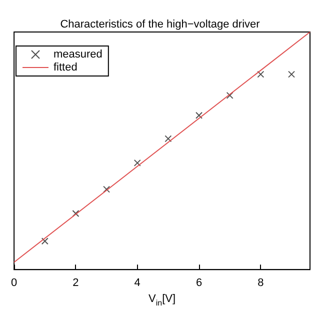 The width and height of the screenshot is (320, 320). Describe the element at coordinates (199, 283) in the screenshot. I see `x-tick-label: 6` at that location.